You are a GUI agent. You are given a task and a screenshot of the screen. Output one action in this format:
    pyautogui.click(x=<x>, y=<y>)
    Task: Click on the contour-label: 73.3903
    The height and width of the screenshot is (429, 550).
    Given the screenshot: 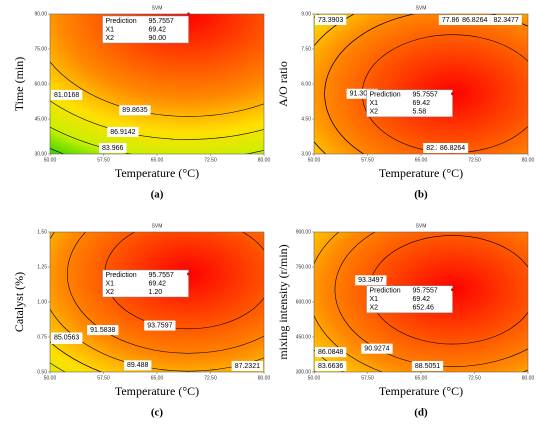 What is the action you would take?
    pyautogui.click(x=330, y=20)
    